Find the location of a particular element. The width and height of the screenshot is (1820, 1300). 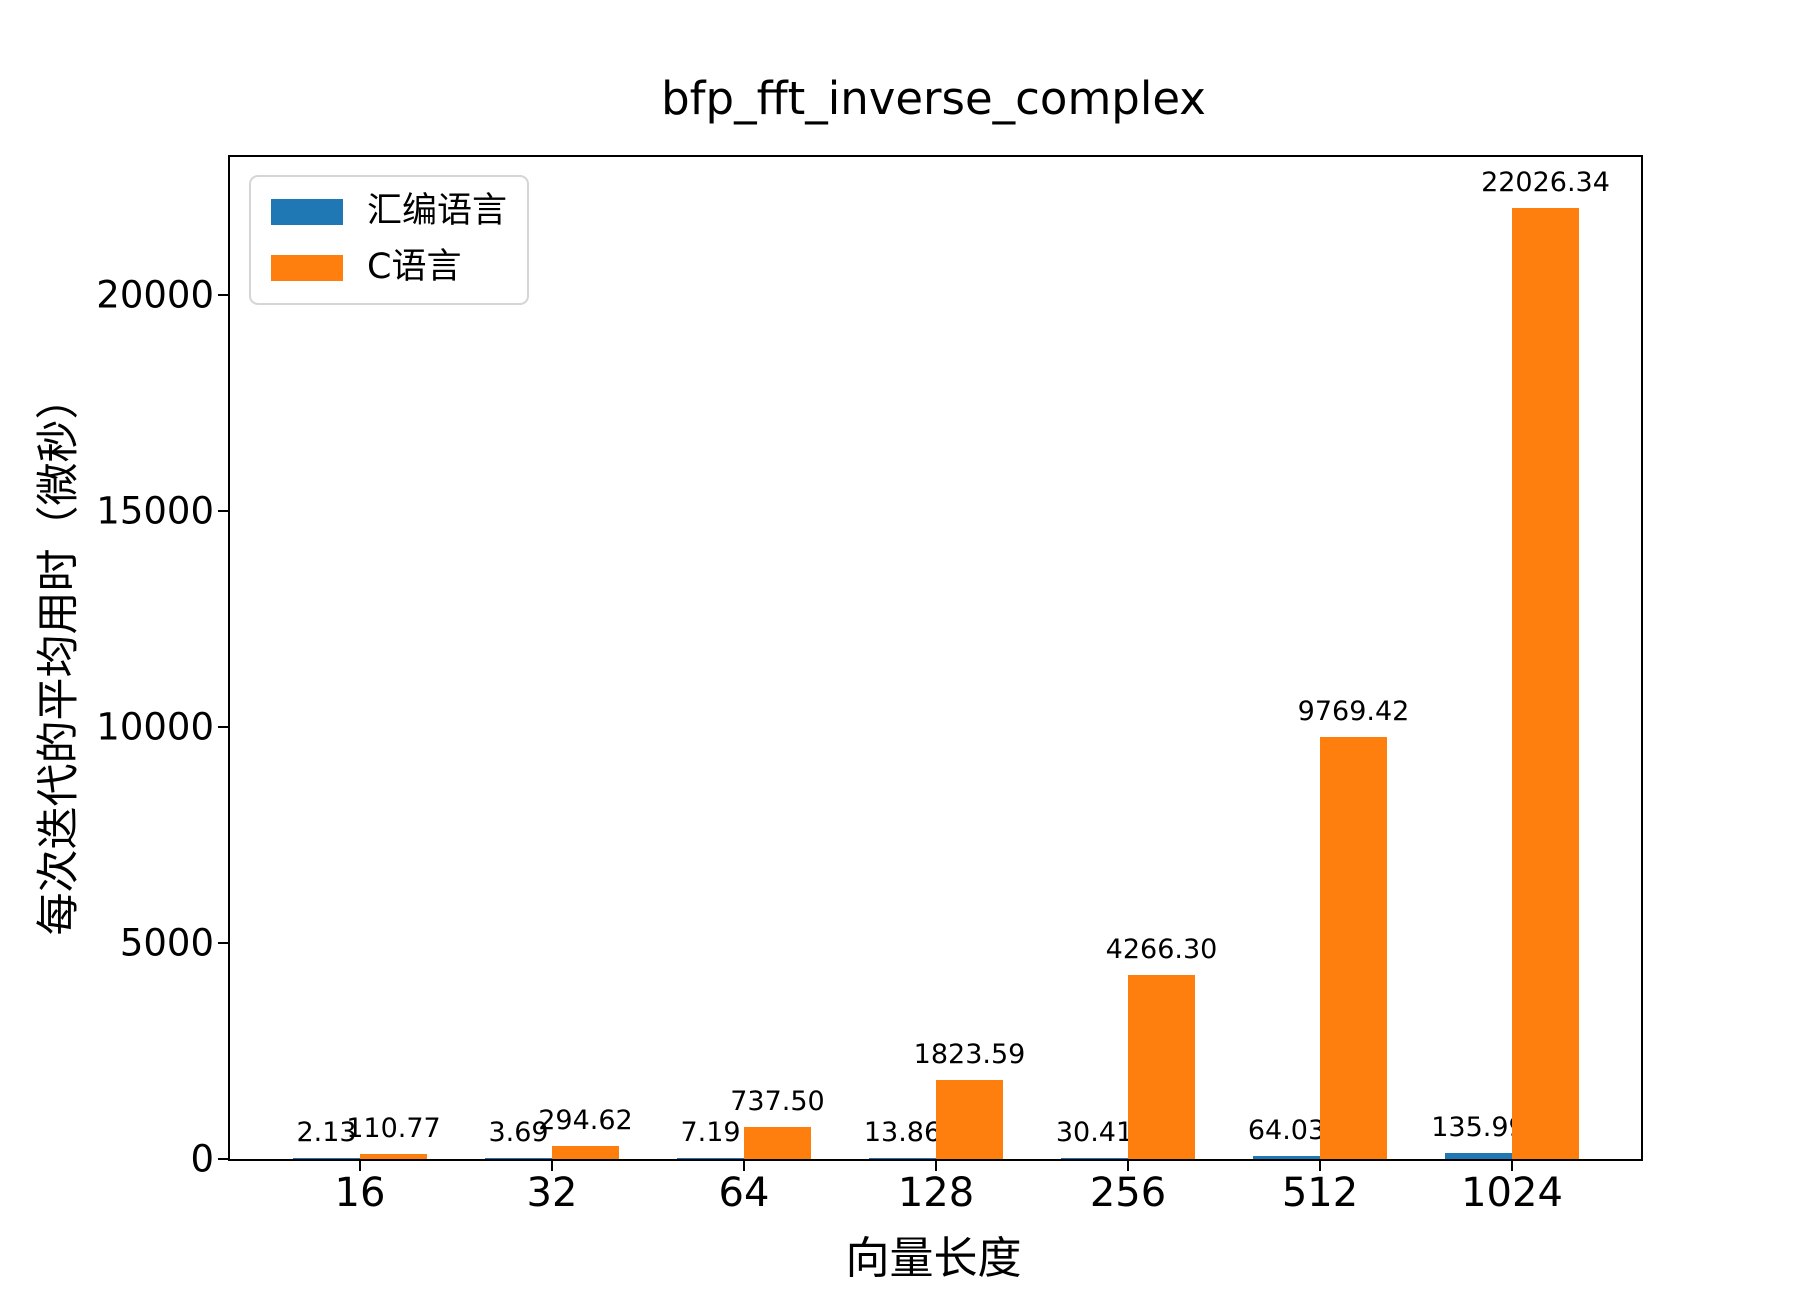

bar-value-label: 294.62 is located at coordinates (585, 1121).